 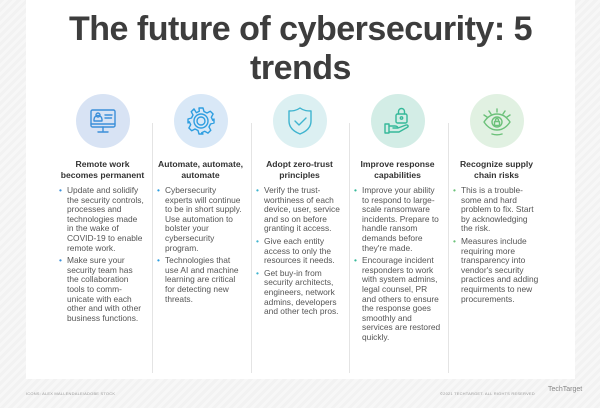 What do you see at coordinates (102, 169) in the screenshot?
I see `trend-heading: Remote work becomes permanent` at bounding box center [102, 169].